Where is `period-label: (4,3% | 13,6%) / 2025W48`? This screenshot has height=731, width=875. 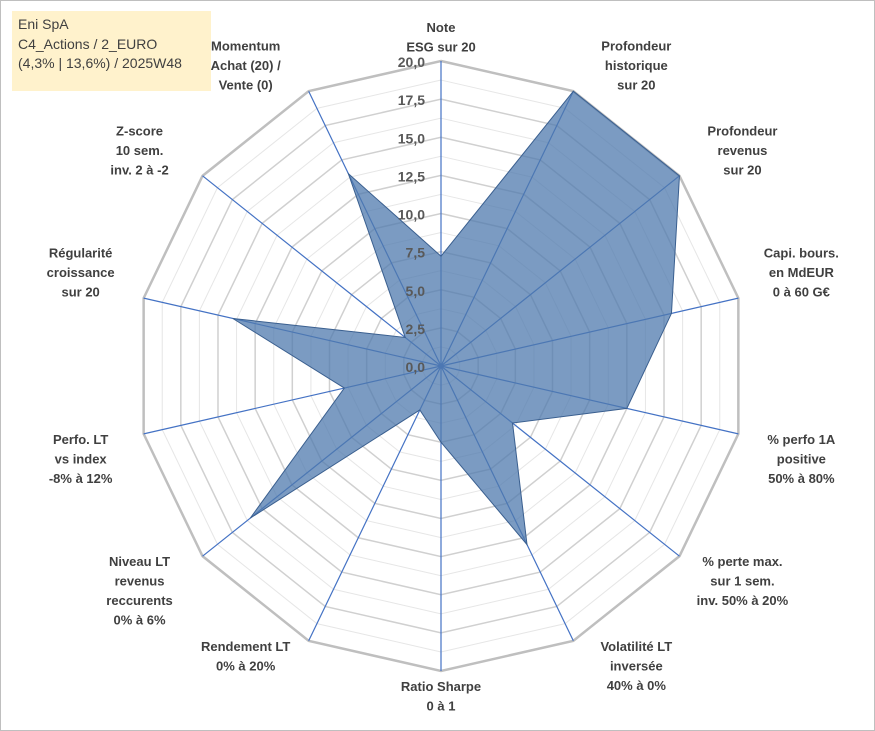 period-label: (4,3% | 13,6%) / 2025W48 is located at coordinates (100, 63).